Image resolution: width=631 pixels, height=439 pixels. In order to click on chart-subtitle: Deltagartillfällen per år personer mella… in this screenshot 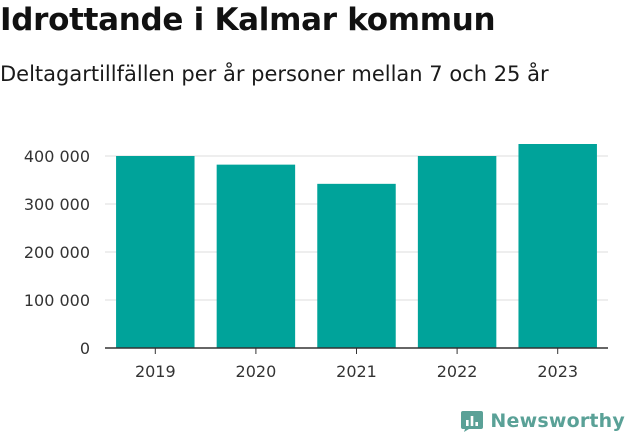, I will do `click(274, 74)`.